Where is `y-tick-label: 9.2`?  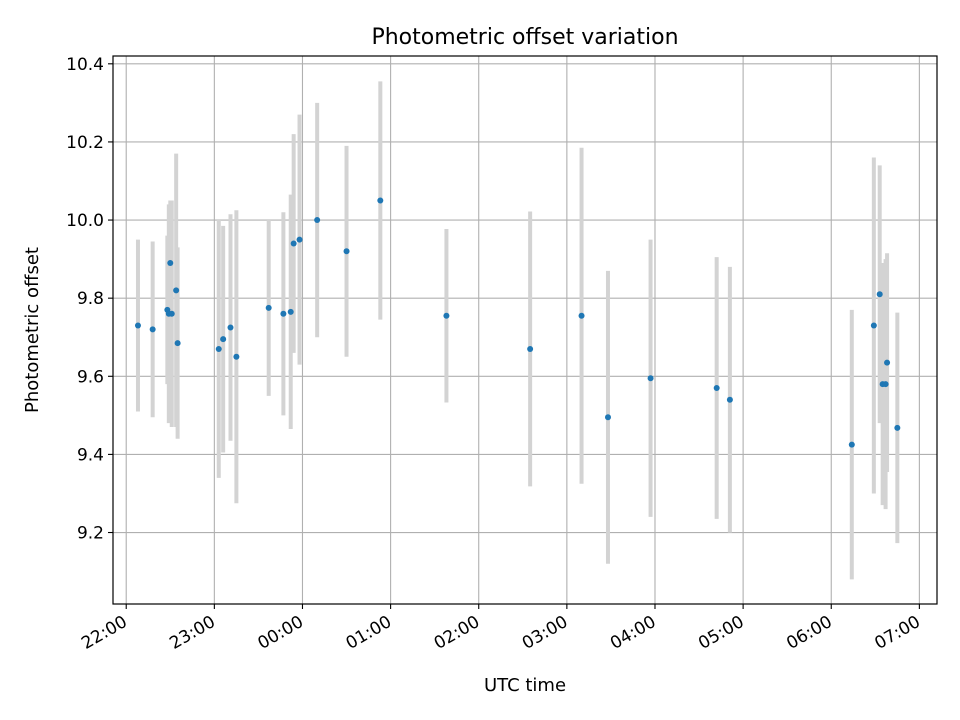
y-tick-label: 9.2 is located at coordinates (90, 534).